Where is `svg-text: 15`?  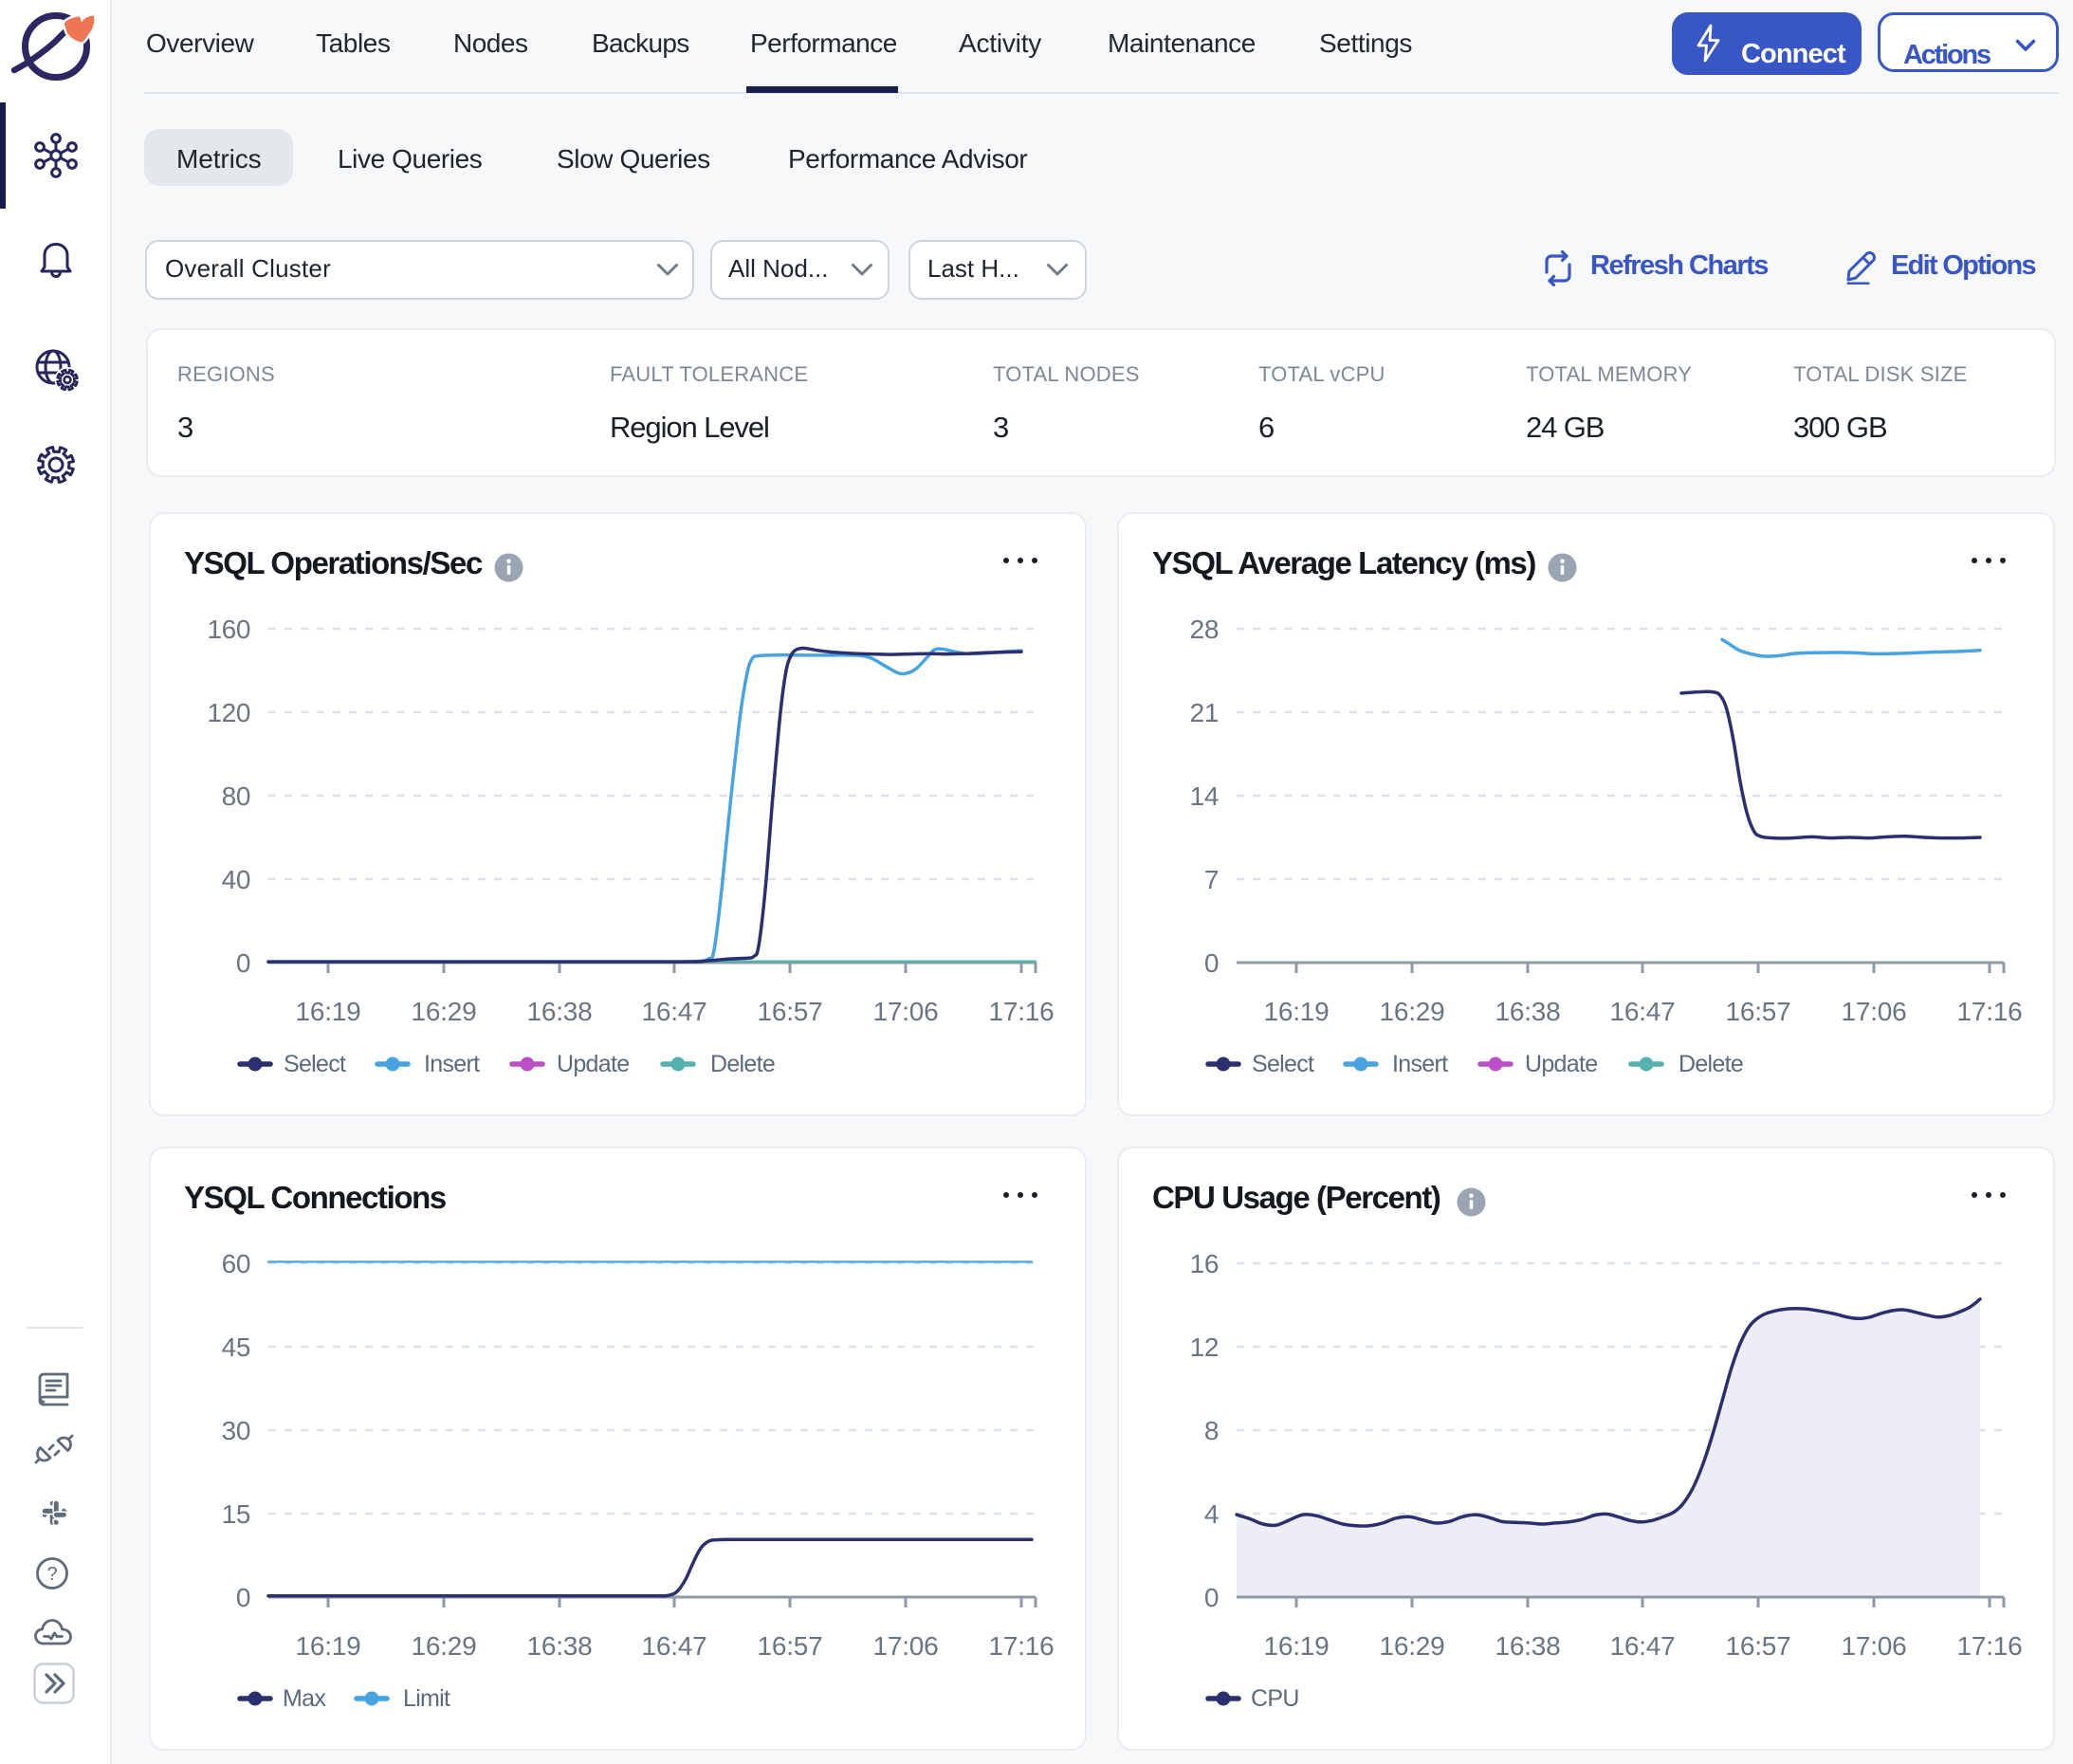 svg-text: 15 is located at coordinates (236, 1514).